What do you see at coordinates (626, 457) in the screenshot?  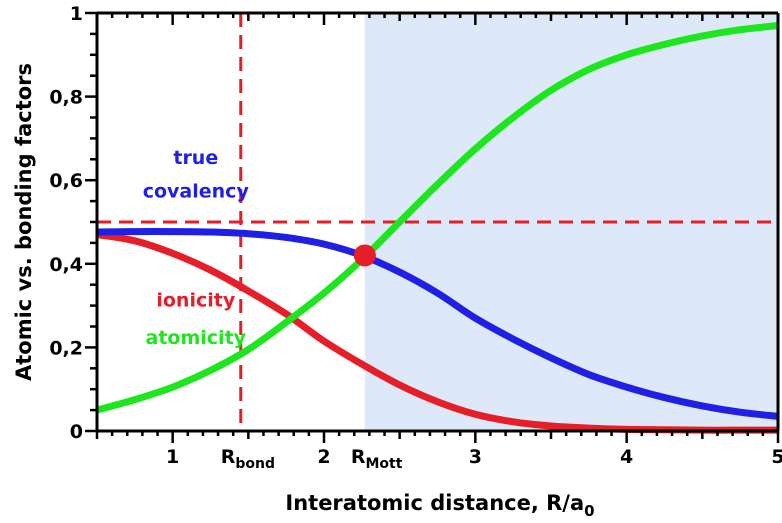 I see `x-tick-label: 4` at bounding box center [626, 457].